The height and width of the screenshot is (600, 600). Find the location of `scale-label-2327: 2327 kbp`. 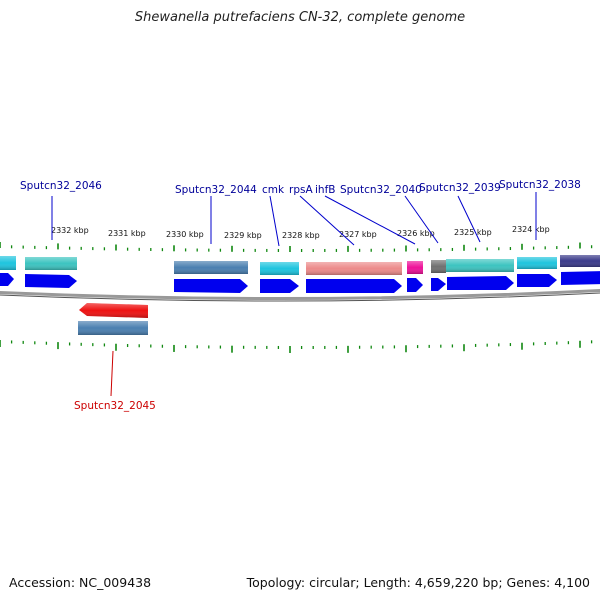

scale-label-2327: 2327 kbp is located at coordinates (358, 234).